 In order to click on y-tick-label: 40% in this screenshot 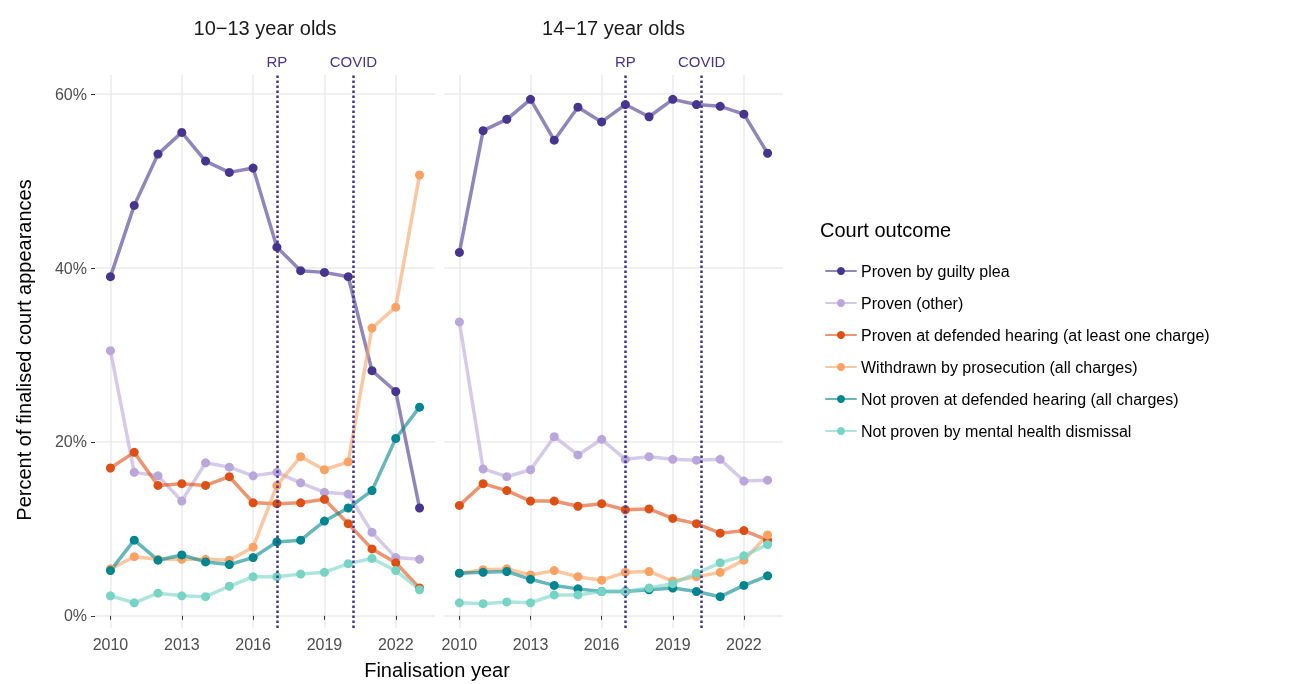, I will do `click(70, 268)`.